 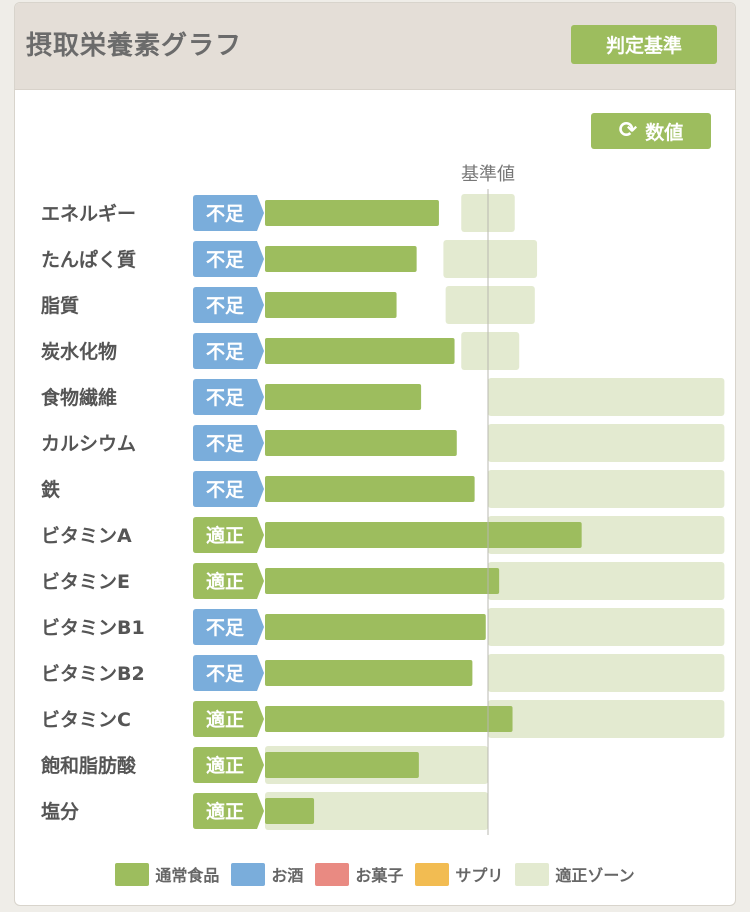 I want to click on category-label: ビタミンB1, so click(x=93, y=628).